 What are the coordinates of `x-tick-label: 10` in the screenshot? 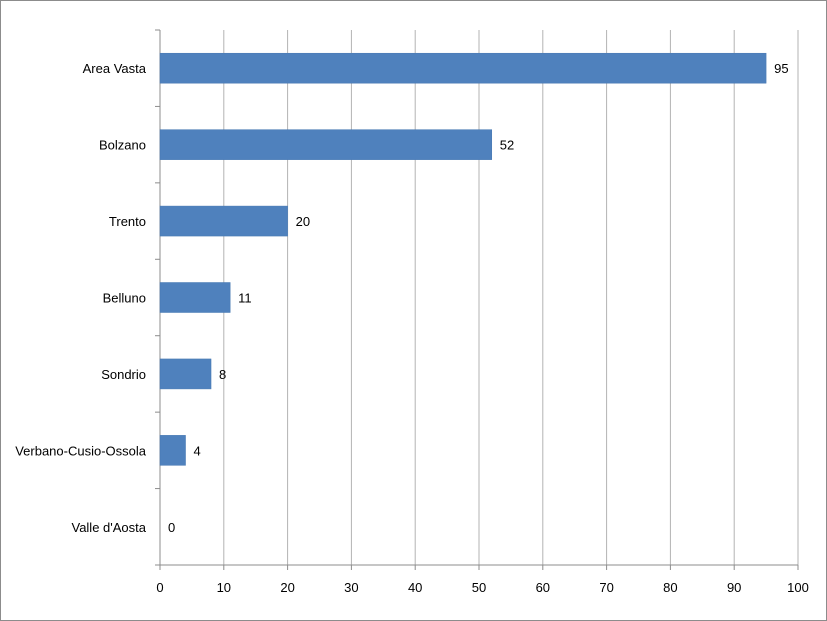 It's located at (224, 587).